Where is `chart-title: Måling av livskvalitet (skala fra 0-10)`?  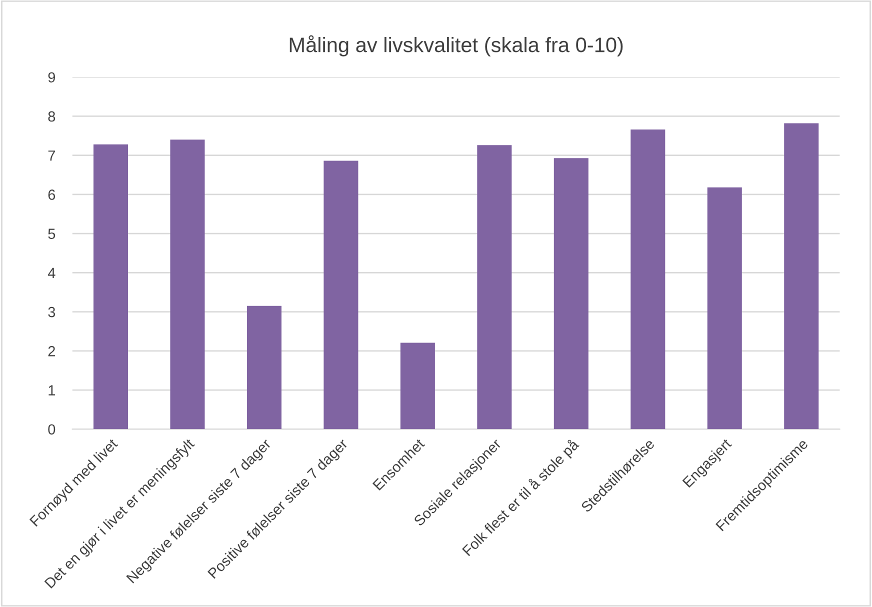
chart-title: Måling av livskvalitet (skala fra 0-10) is located at coordinates (456, 45).